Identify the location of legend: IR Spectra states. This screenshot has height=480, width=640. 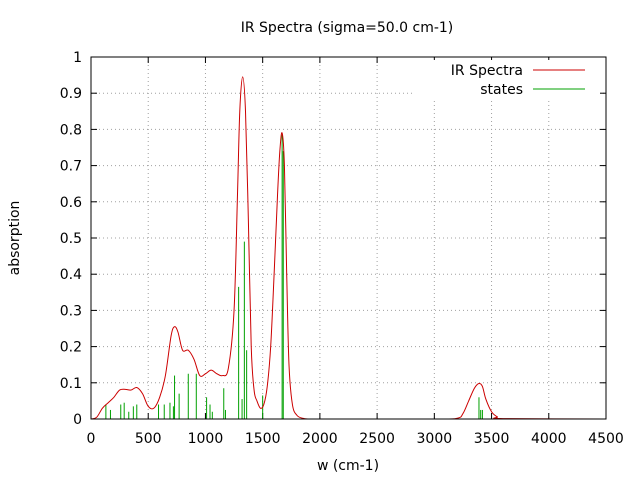
(507, 80).